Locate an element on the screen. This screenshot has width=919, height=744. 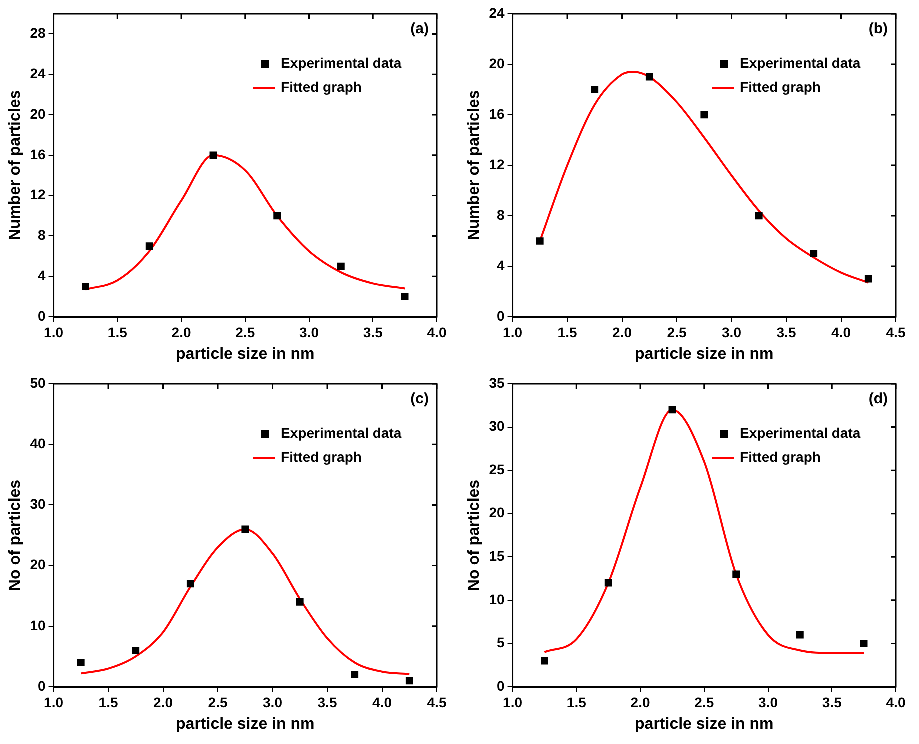
y-tick-label: 50 is located at coordinates (38, 382).